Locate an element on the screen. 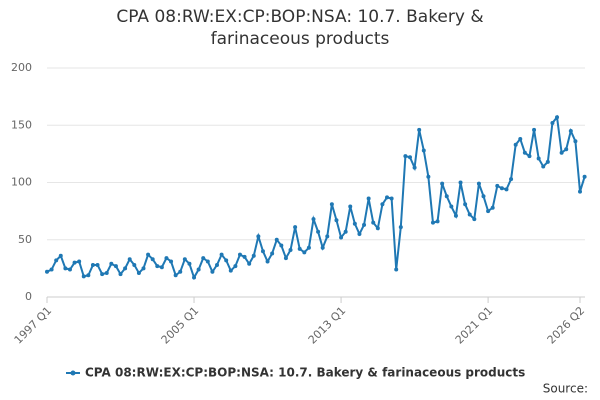  y-tick-label: 50 is located at coordinates (25, 239).